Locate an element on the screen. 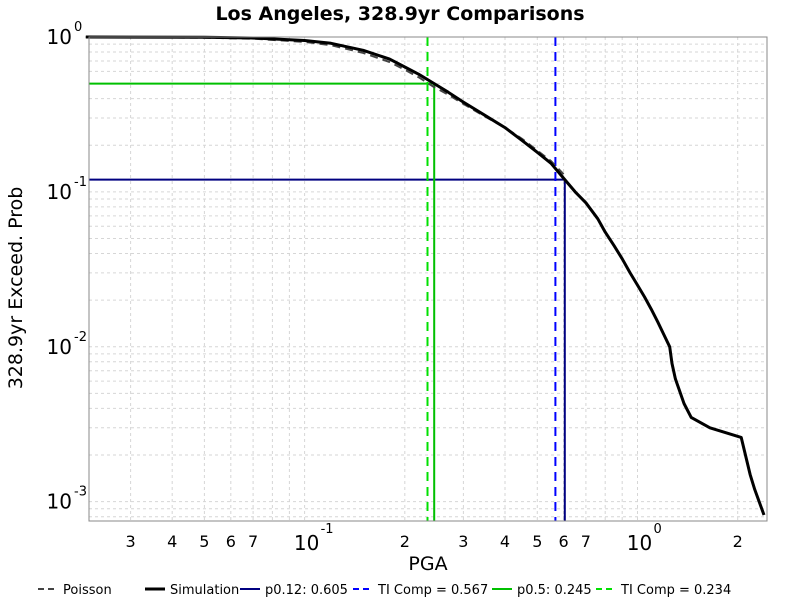 Image resolution: width=800 pixels, height=600 pixels. y-tick-exponent: -1 is located at coordinates (80, 182).